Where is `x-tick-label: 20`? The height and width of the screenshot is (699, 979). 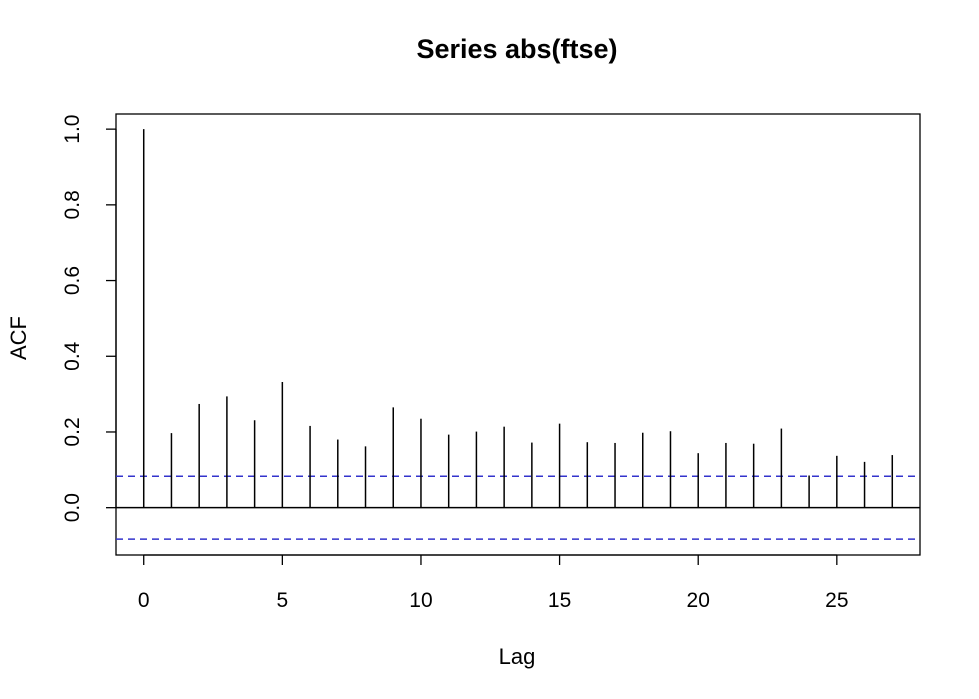 x-tick-label: 20 is located at coordinates (698, 600).